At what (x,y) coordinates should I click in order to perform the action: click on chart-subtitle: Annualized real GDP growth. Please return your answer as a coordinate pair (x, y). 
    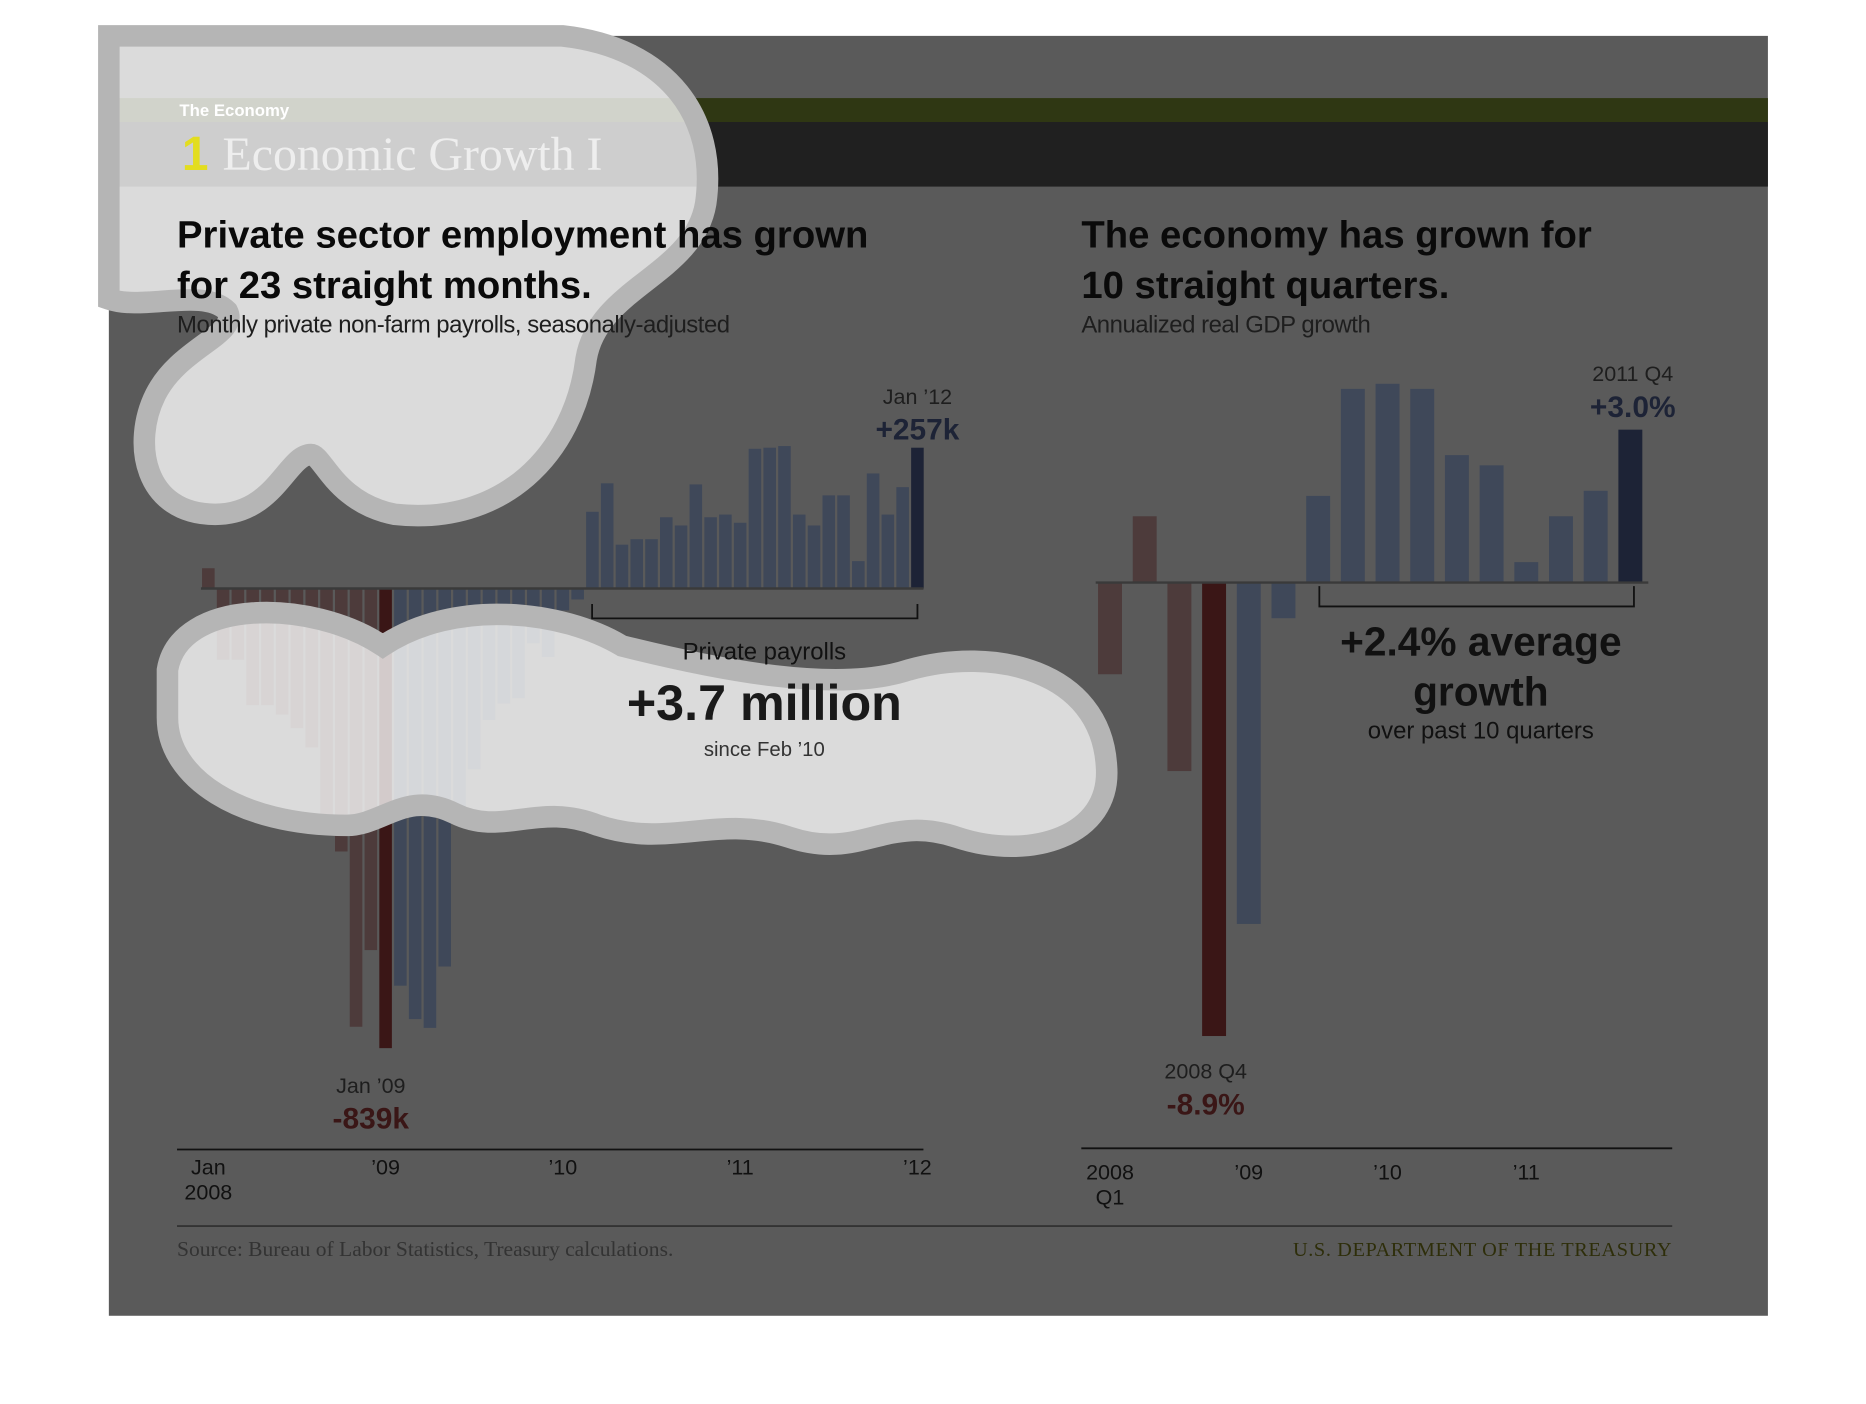
    Looking at the image, I should click on (1226, 325).